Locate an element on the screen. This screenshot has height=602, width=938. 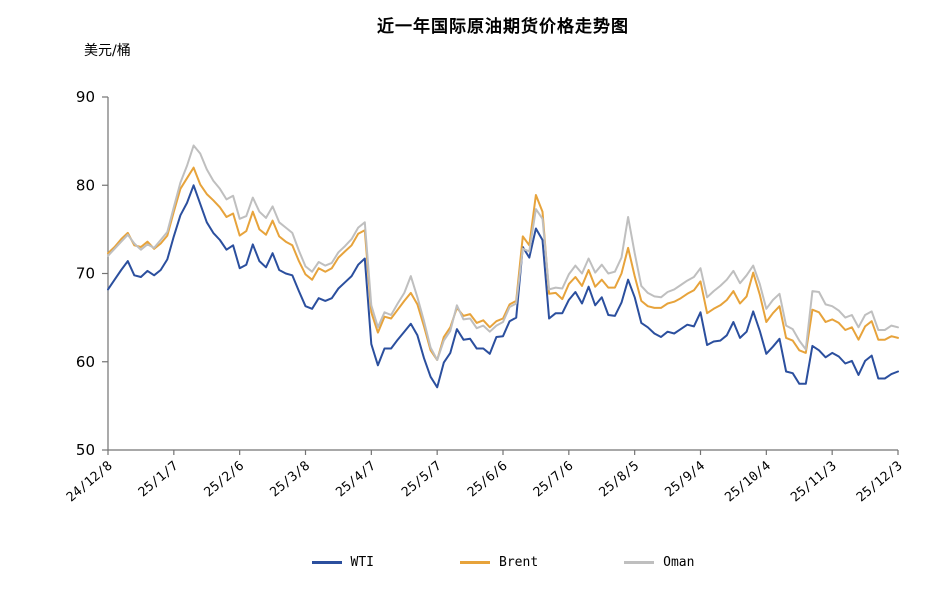
oman-line-swatch is located at coordinates (639, 562).